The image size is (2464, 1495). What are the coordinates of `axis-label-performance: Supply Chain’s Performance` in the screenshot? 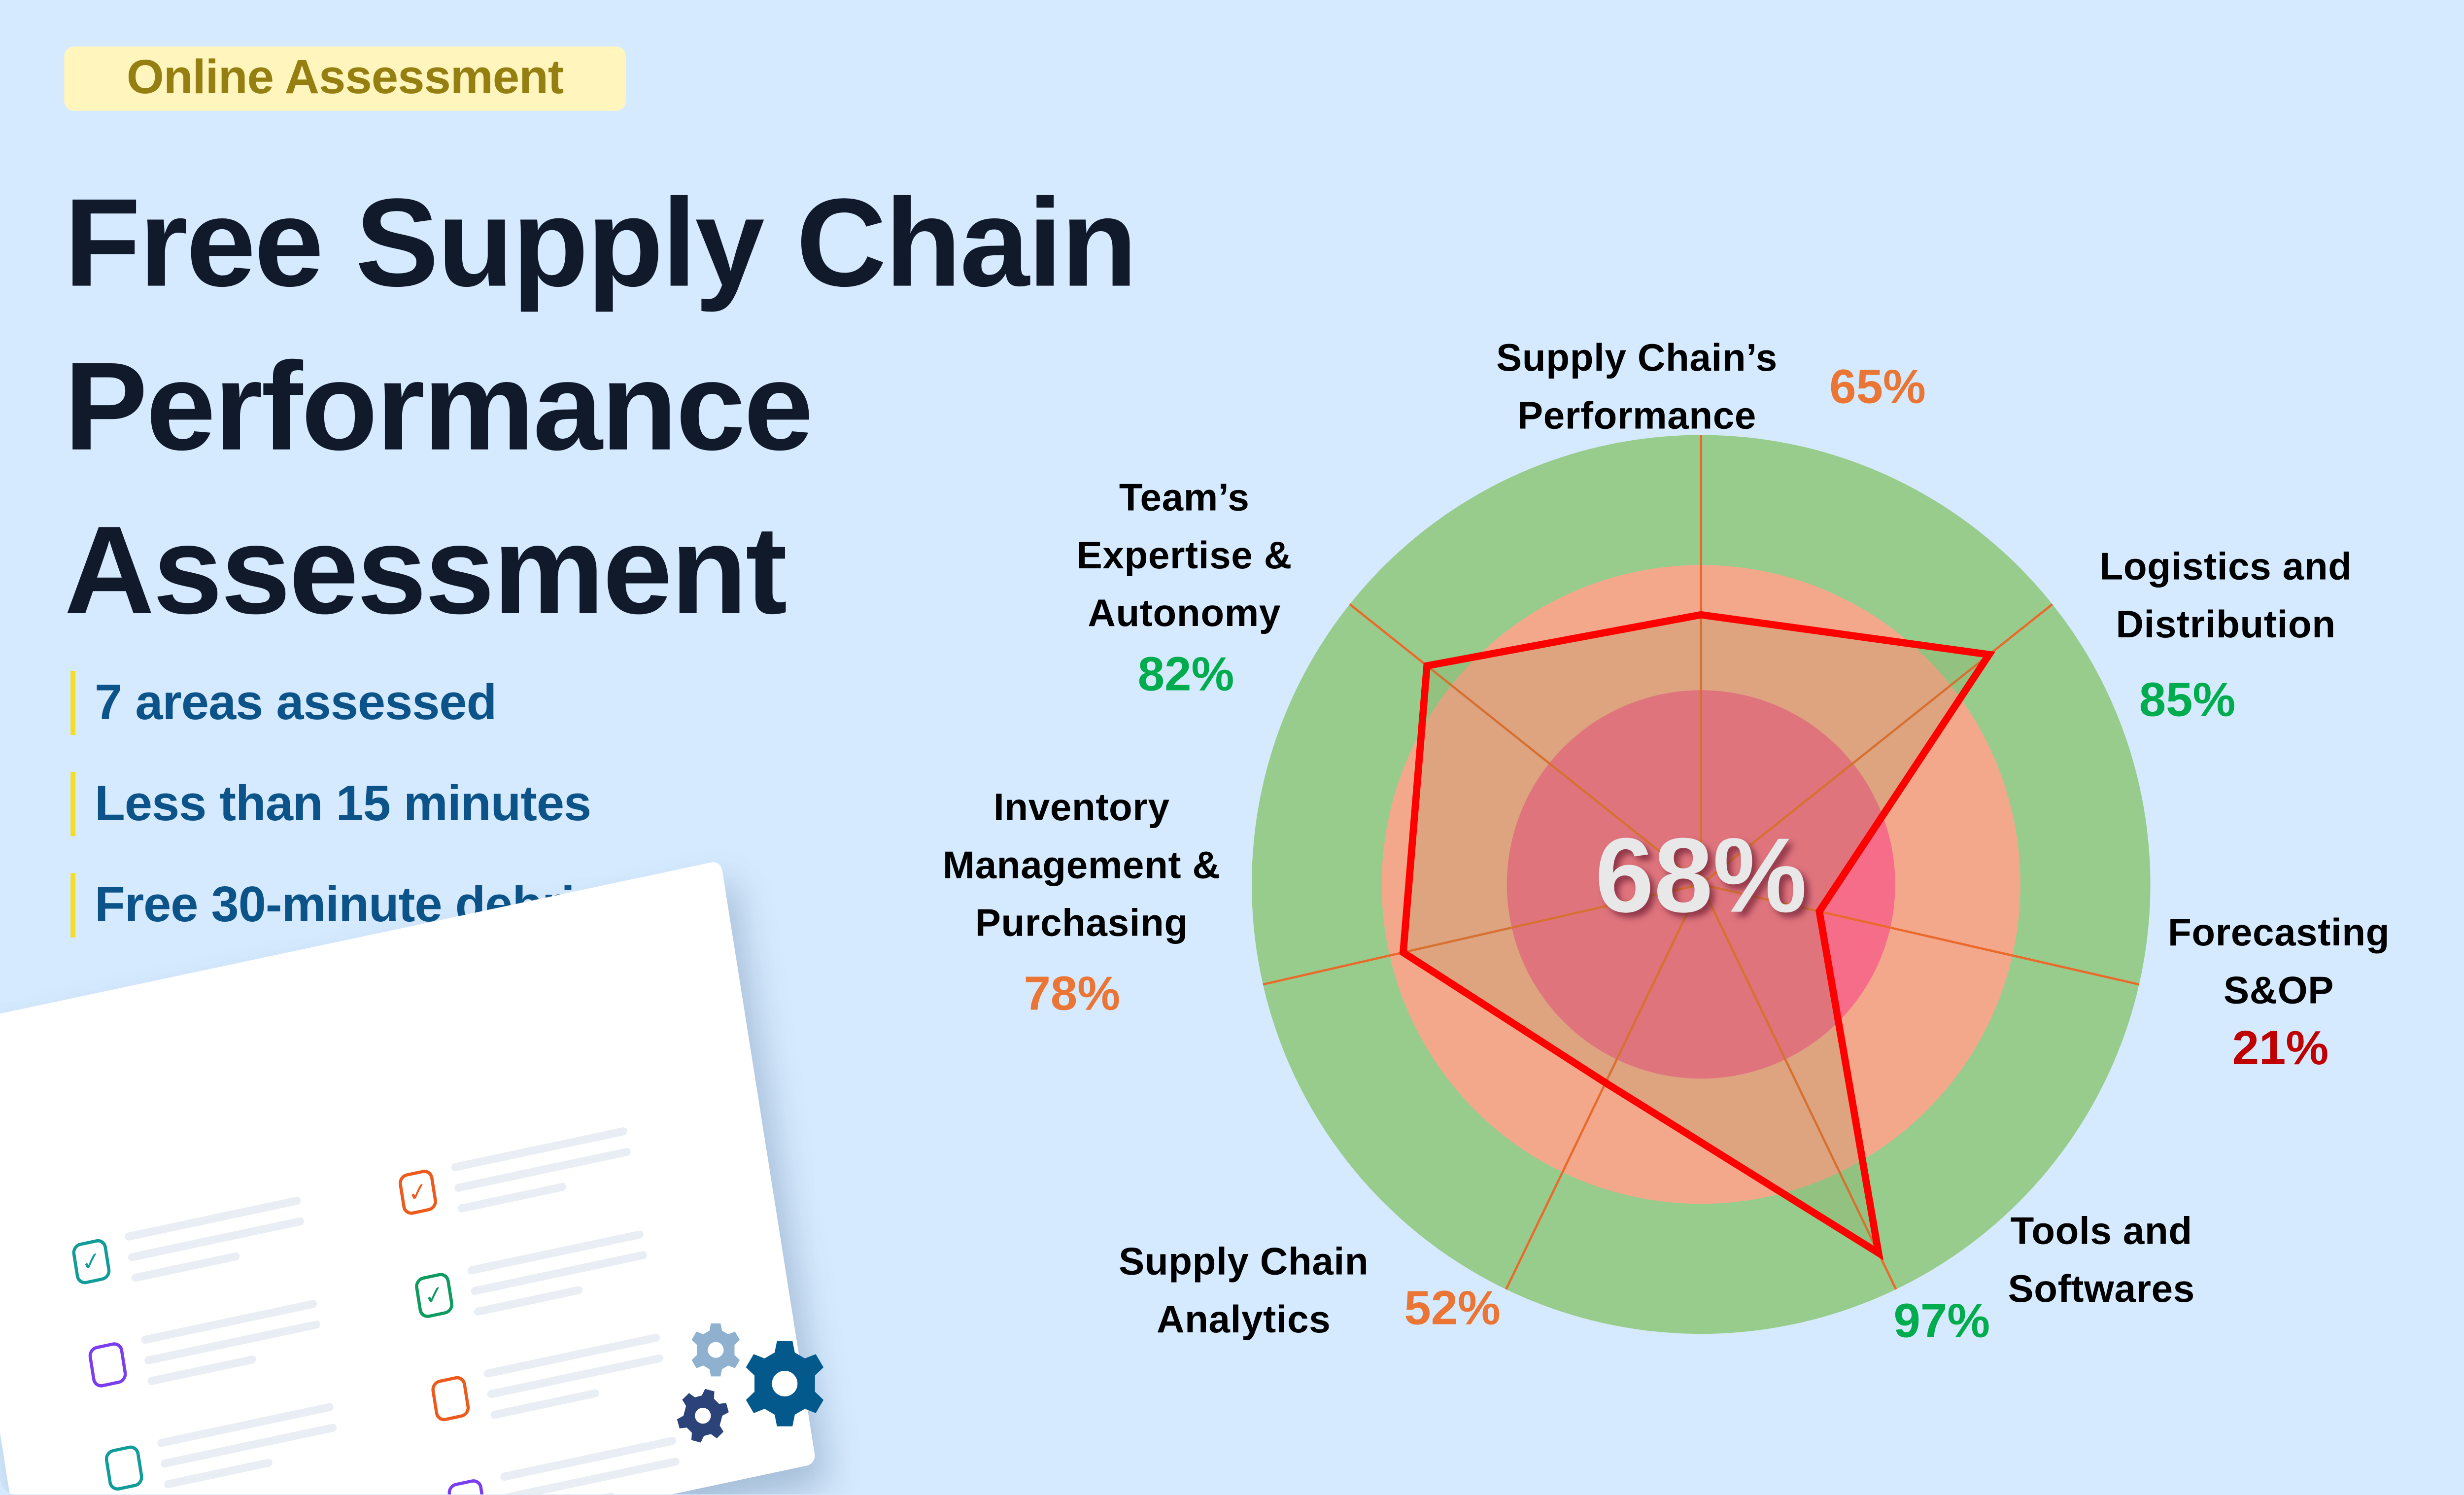 It's located at (1637, 387).